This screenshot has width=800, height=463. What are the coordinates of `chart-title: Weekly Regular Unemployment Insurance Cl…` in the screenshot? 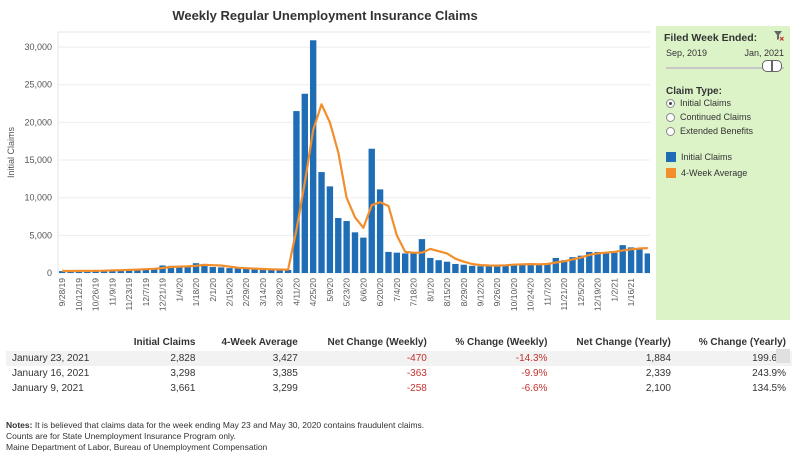 It's located at (325, 15).